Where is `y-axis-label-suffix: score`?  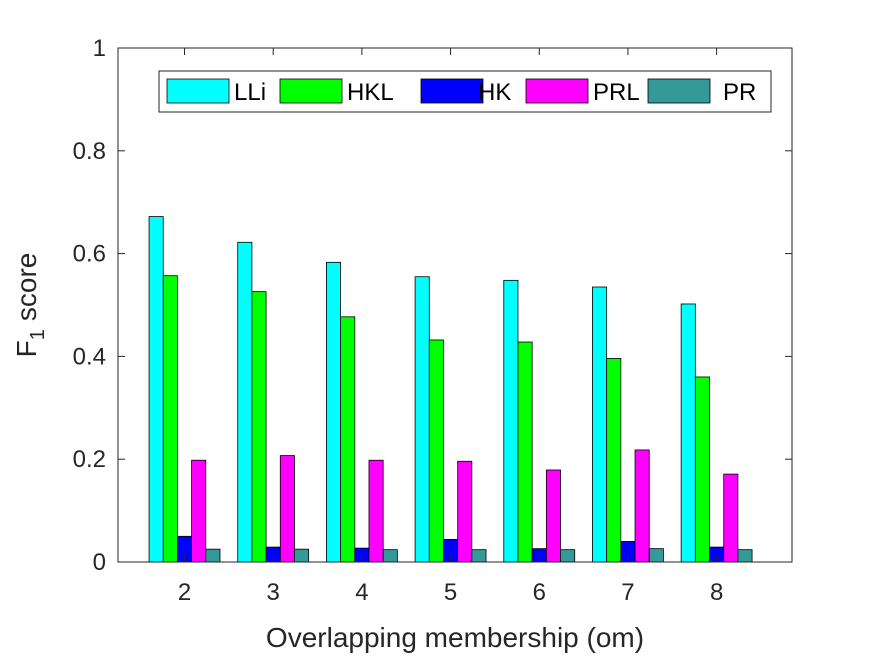
y-axis-label-suffix: score is located at coordinates (26, 287).